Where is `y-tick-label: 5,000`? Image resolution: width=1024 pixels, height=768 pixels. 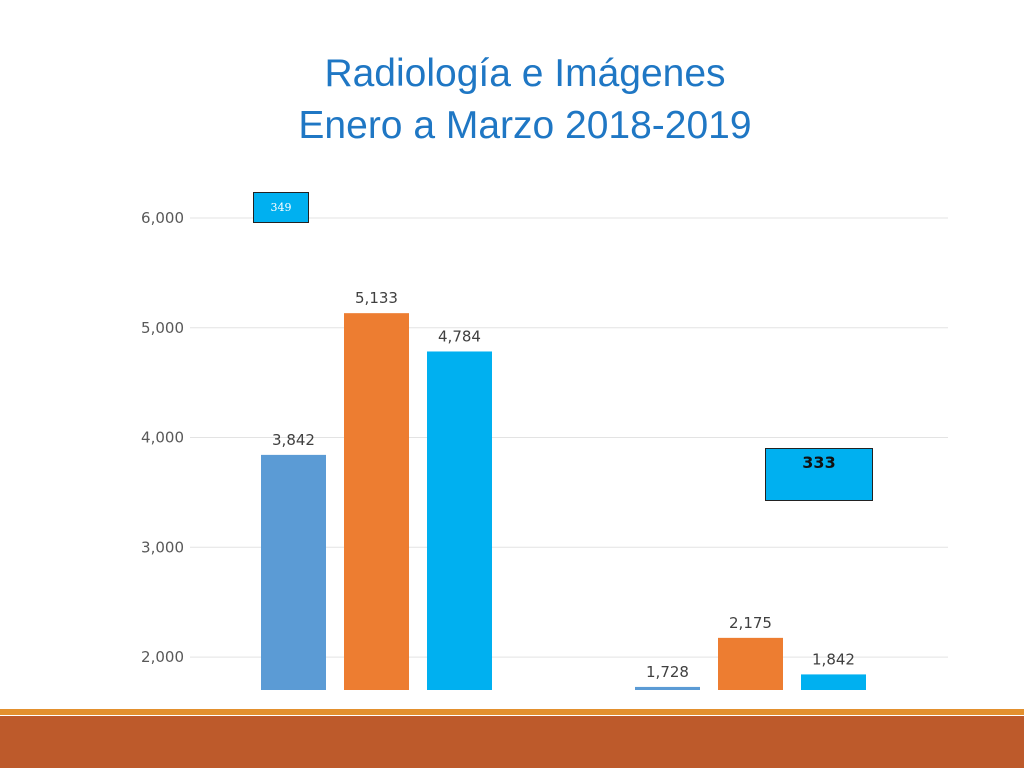
y-tick-label: 5,000 is located at coordinates (162, 328).